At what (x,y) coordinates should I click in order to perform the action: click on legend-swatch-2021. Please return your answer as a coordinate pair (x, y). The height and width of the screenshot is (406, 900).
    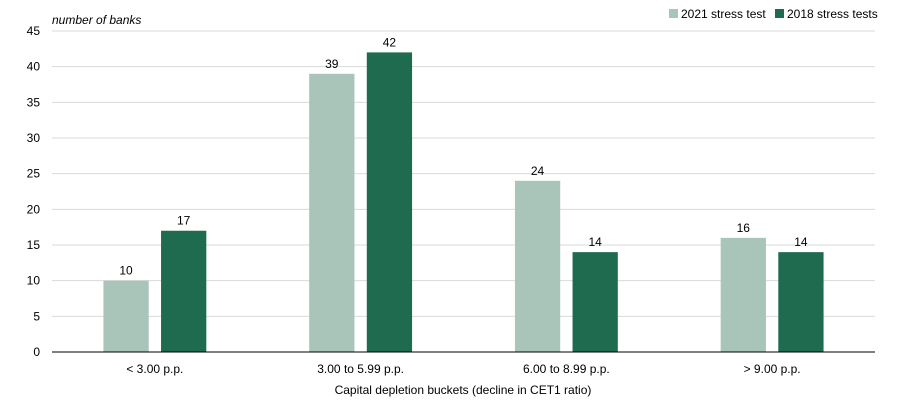
    Looking at the image, I should click on (673, 13).